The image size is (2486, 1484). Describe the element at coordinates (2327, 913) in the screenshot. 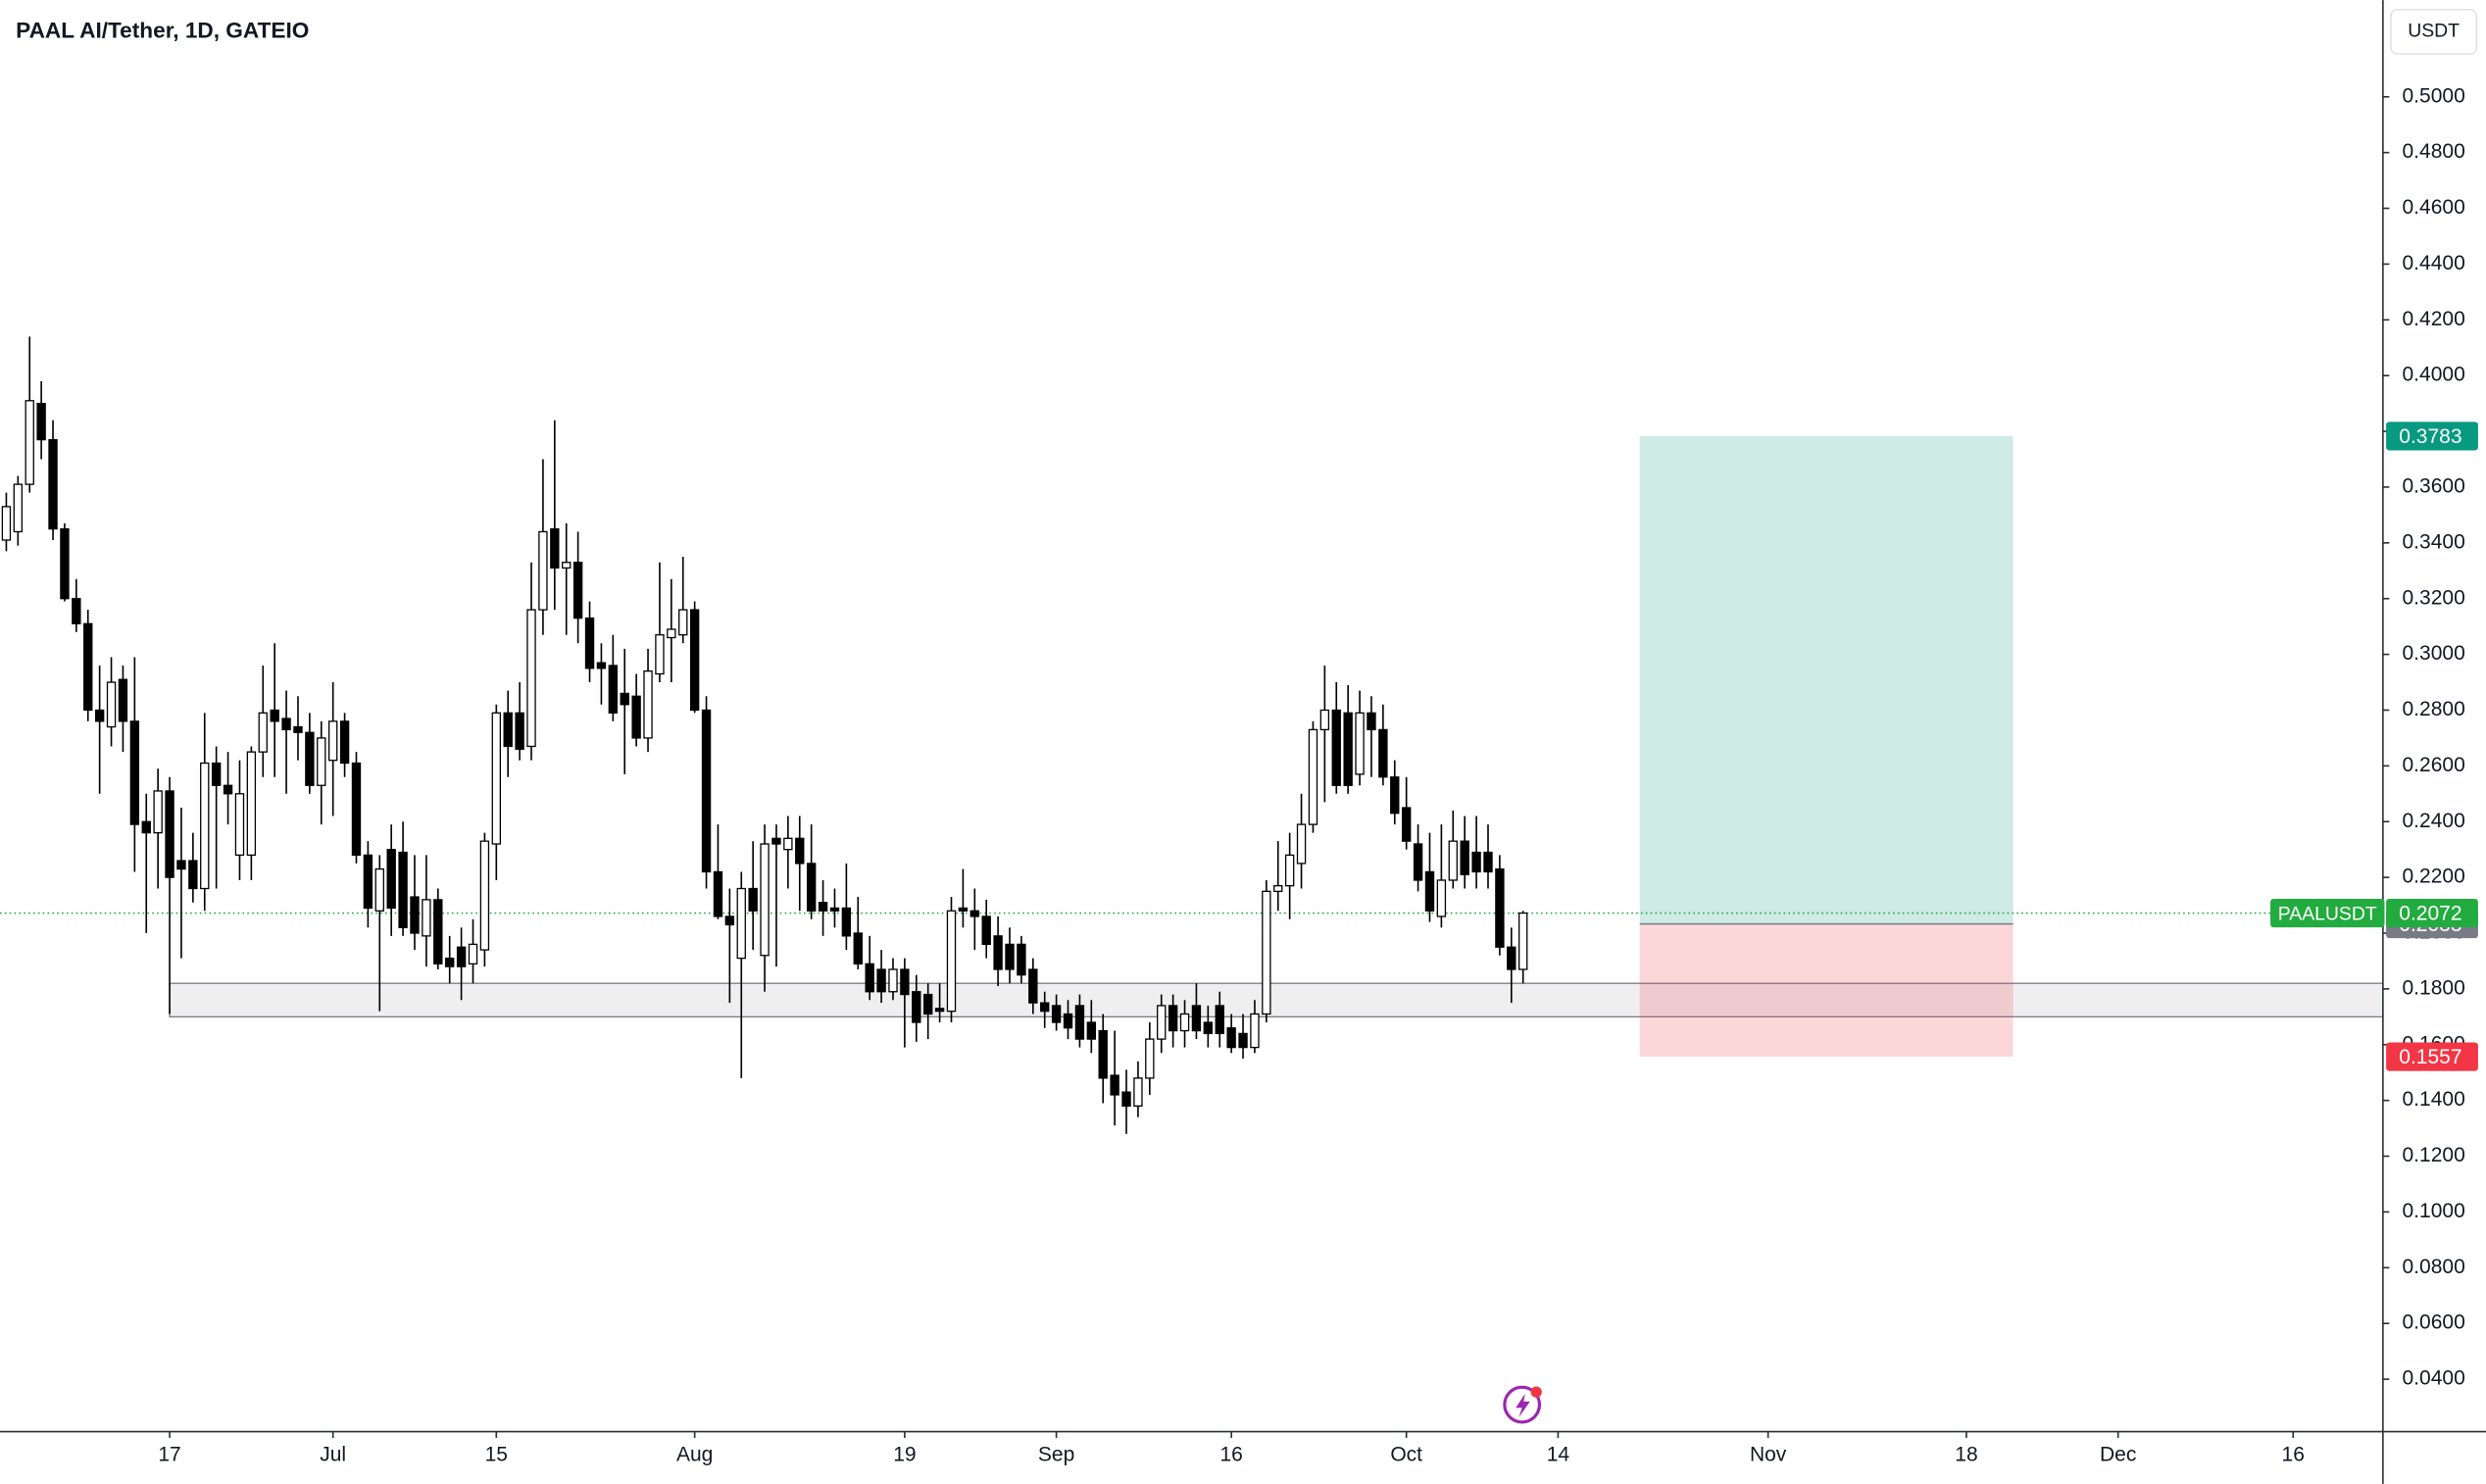

I see `last-price-name-bg` at that location.